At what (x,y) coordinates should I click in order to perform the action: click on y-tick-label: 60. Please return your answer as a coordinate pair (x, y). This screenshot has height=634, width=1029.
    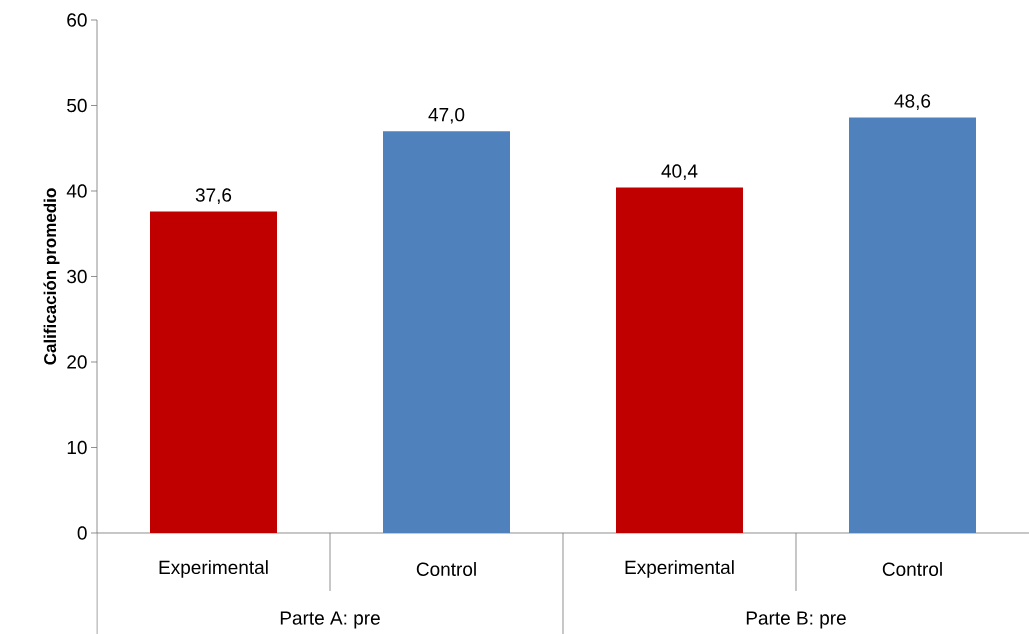
    Looking at the image, I should click on (77, 20).